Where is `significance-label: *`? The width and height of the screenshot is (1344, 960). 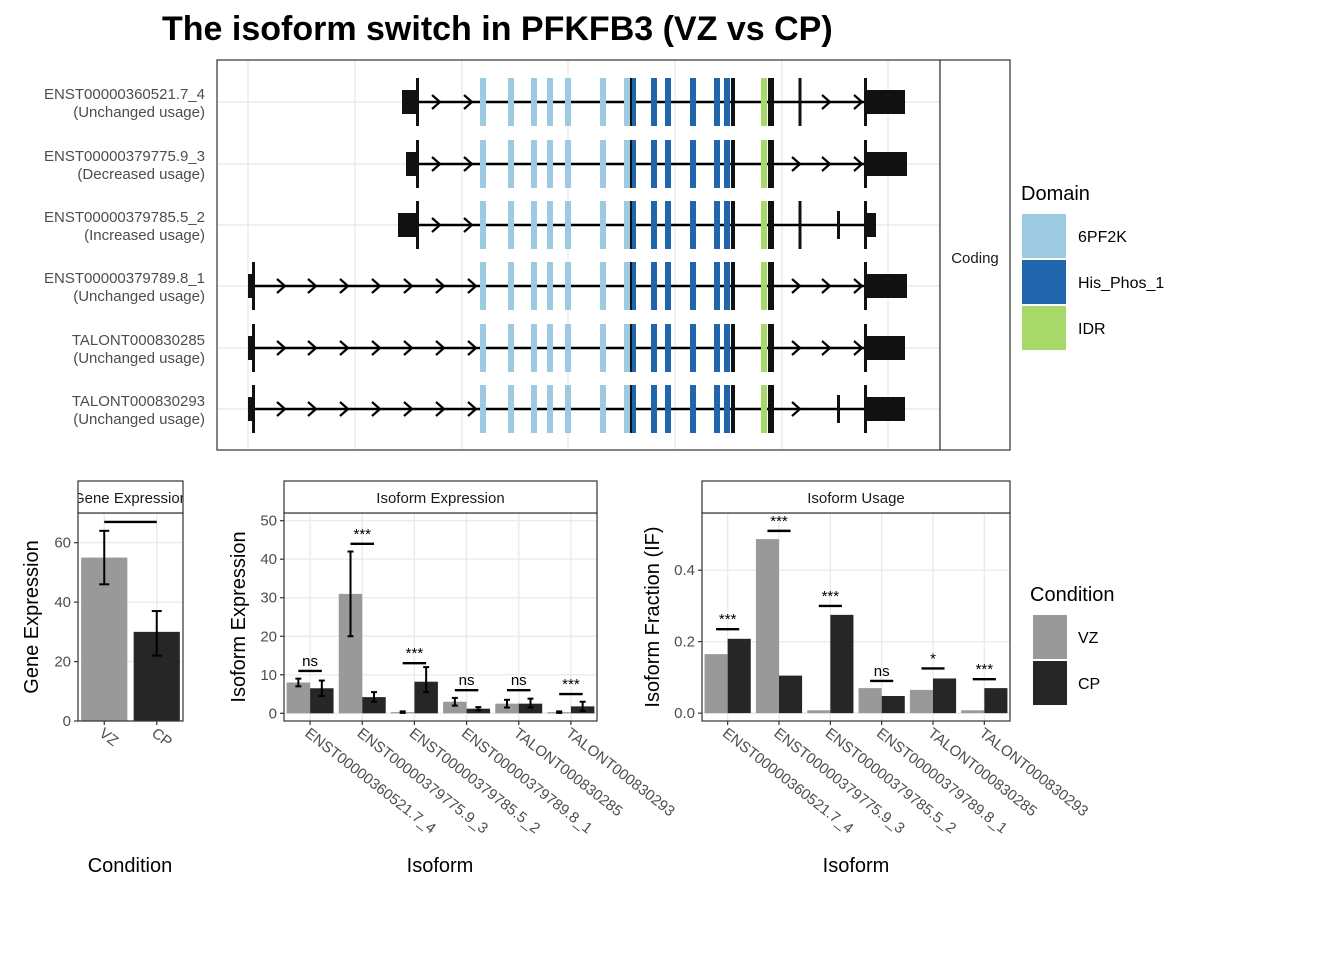
significance-label: * is located at coordinates (933, 658).